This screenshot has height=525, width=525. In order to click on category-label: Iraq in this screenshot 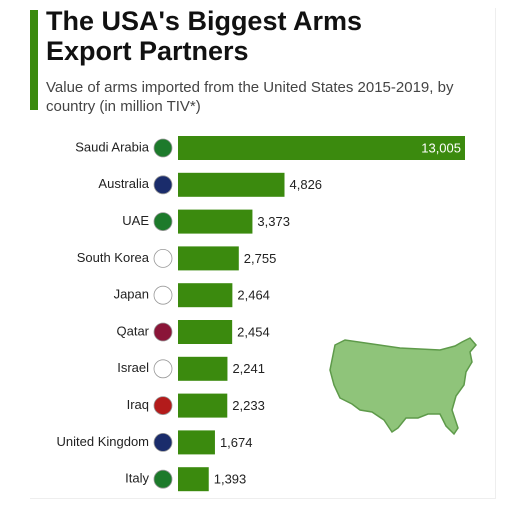, I will do `click(138, 404)`.